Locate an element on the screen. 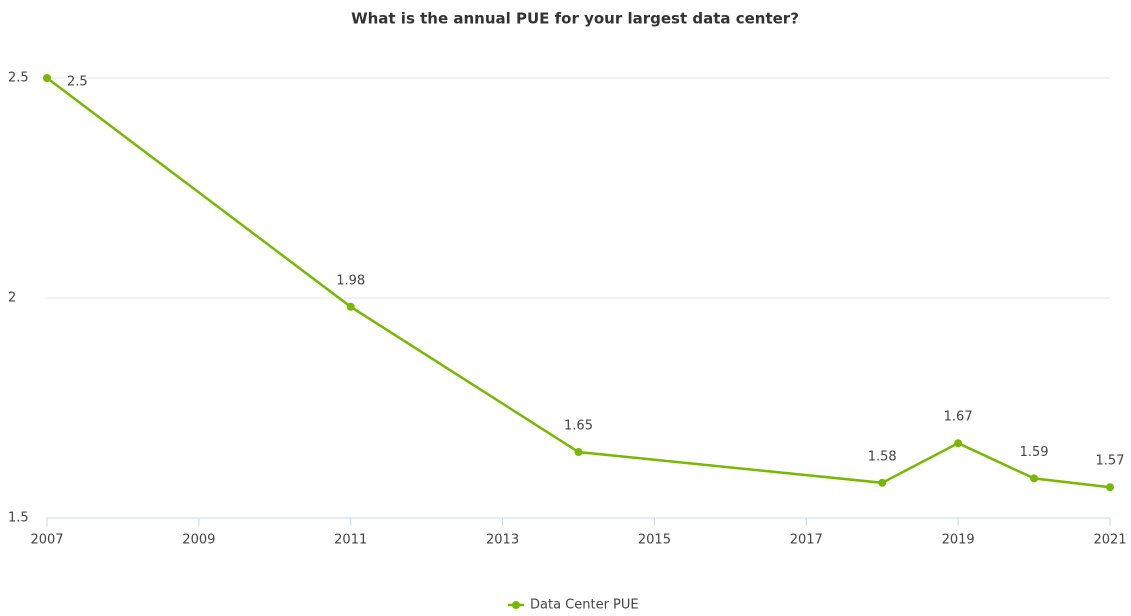 The width and height of the screenshot is (1131, 616). data-label: 1.65 is located at coordinates (578, 426).